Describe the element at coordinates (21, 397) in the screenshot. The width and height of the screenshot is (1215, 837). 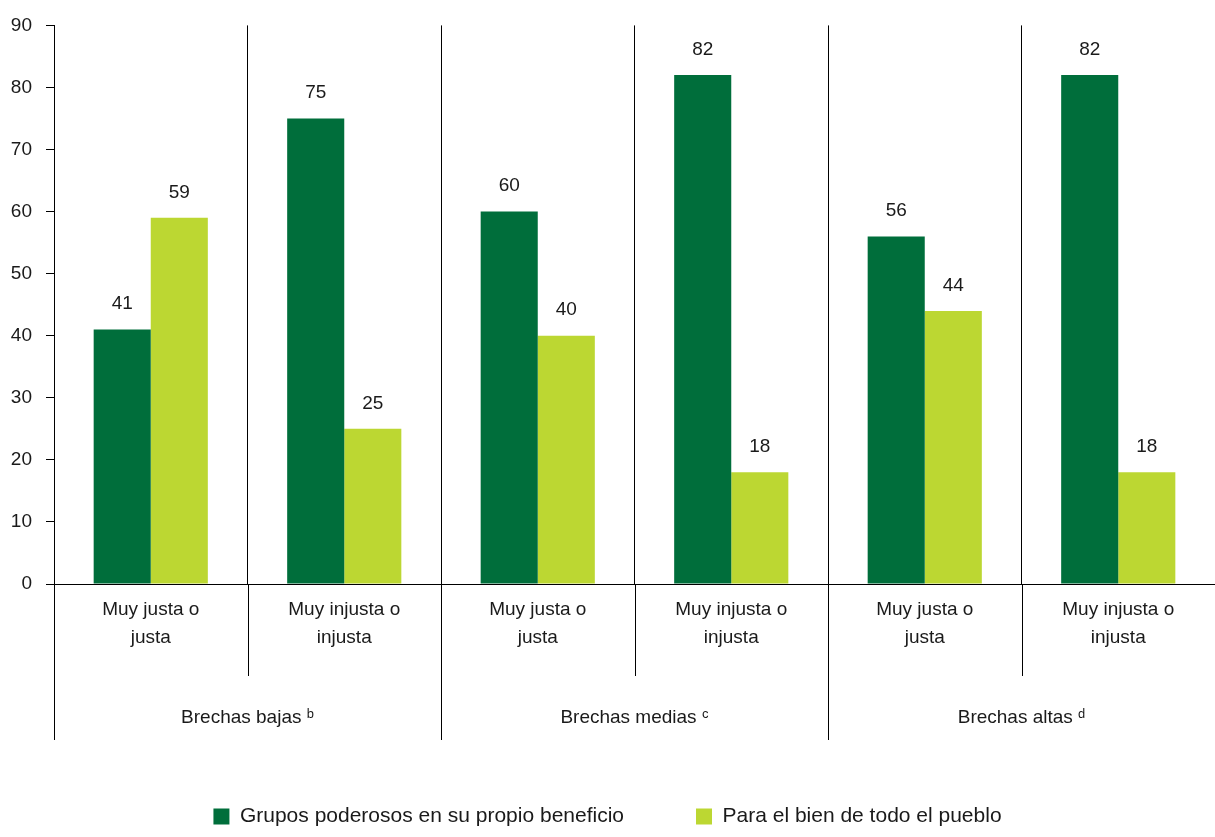
I see `y-tick-label: 30` at that location.